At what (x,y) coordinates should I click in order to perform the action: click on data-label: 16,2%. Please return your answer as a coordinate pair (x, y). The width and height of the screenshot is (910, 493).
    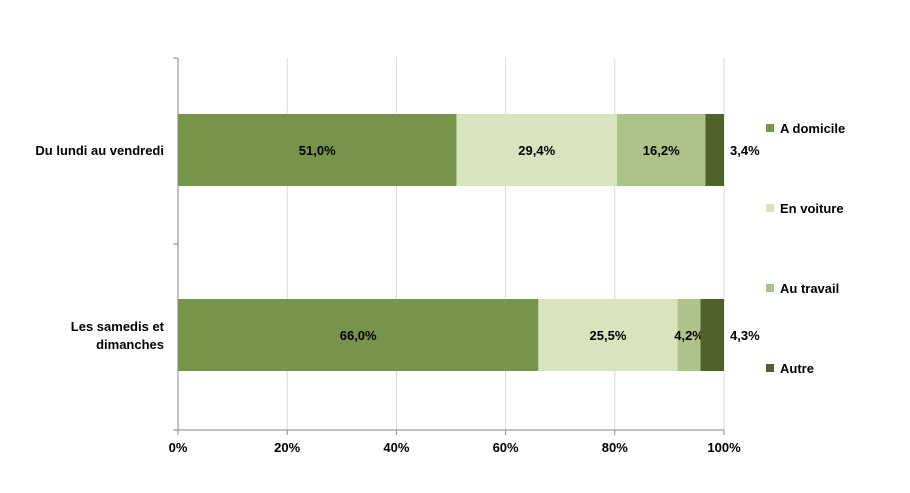
    Looking at the image, I should click on (661, 150).